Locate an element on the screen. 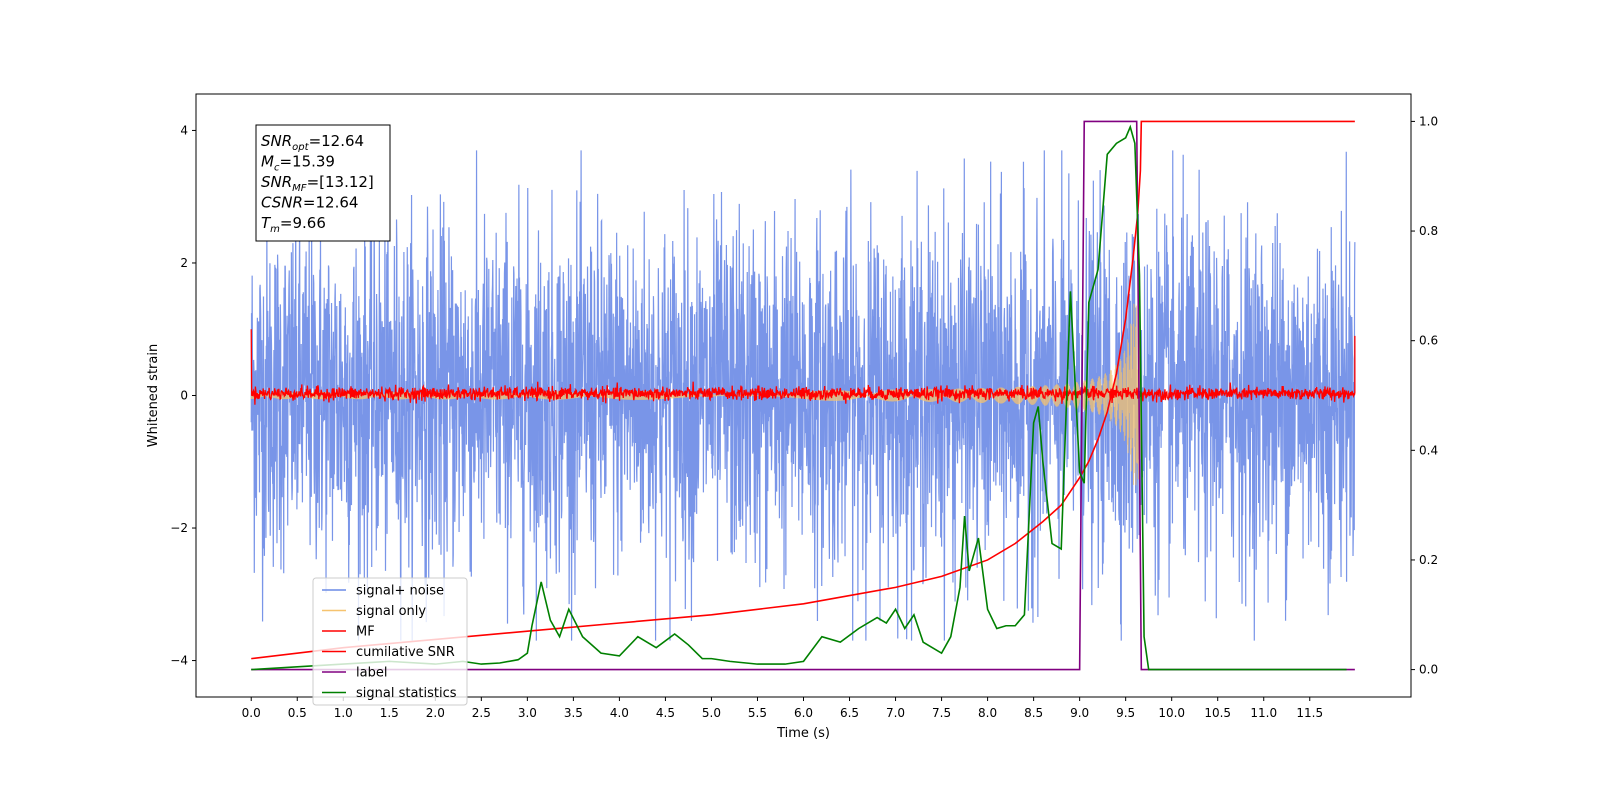  y-tick-label: 2 is located at coordinates (184, 263).